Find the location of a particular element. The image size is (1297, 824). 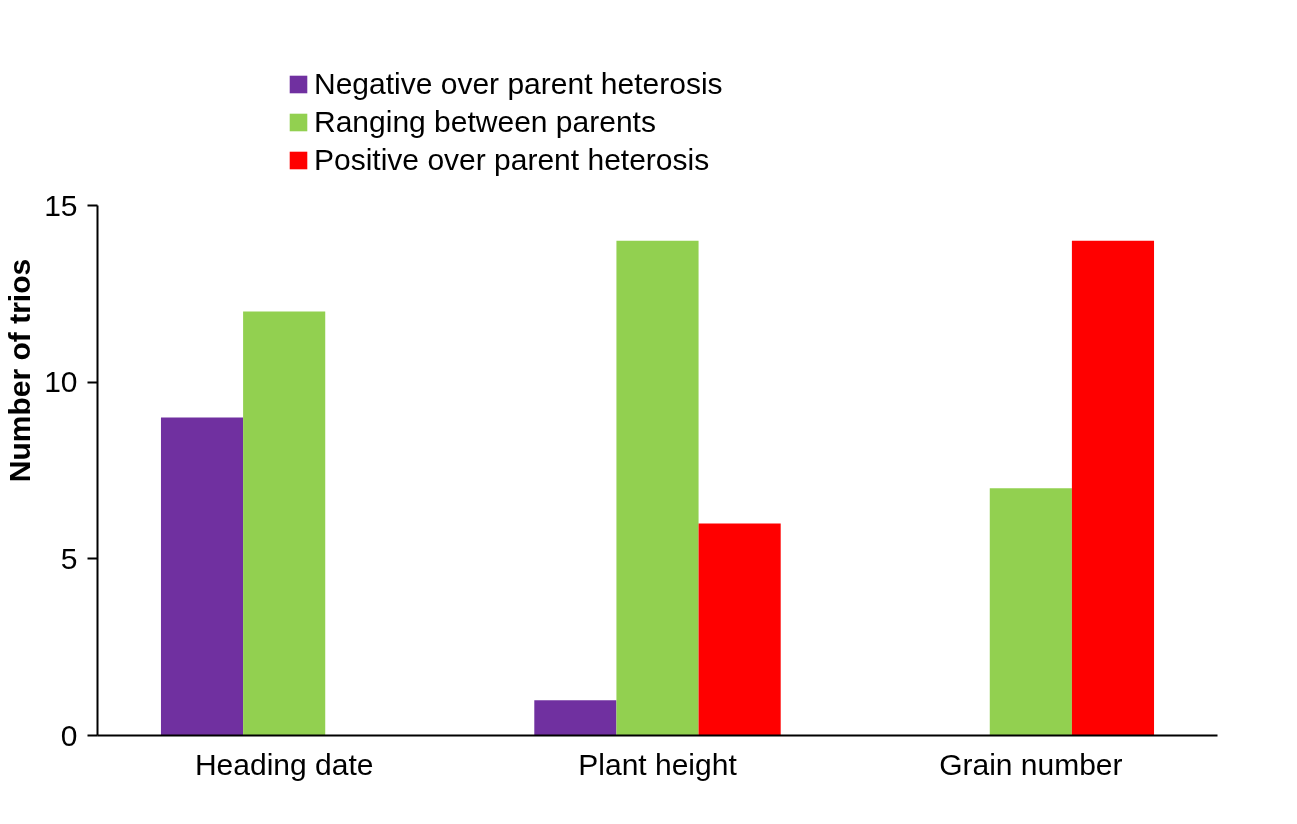

legend-label: Ranging between parents is located at coordinates (485, 122).